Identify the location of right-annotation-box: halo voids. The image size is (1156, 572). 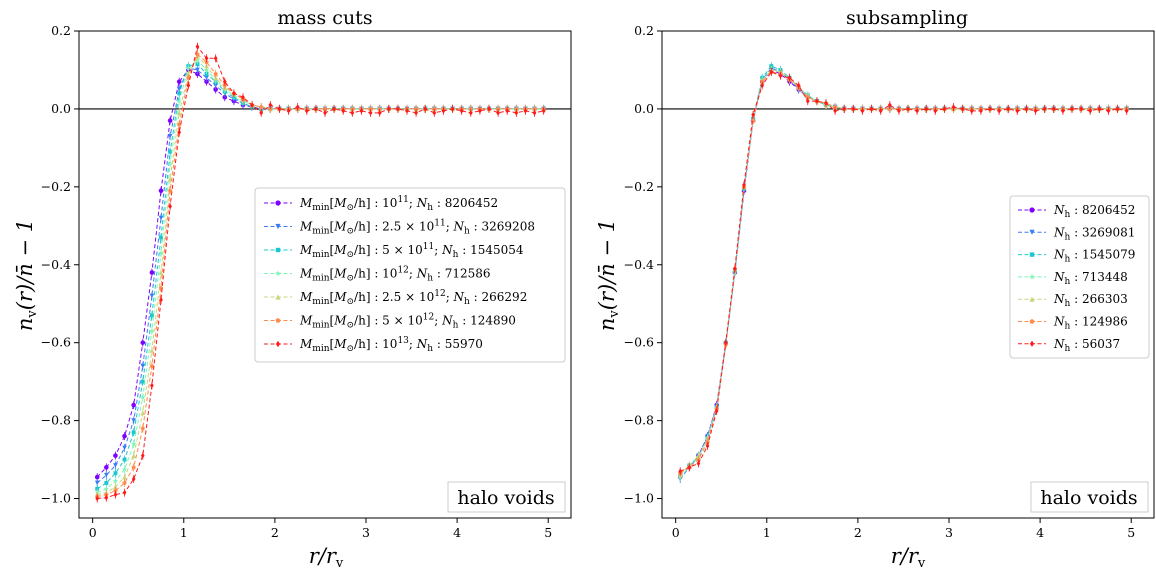
(1089, 497).